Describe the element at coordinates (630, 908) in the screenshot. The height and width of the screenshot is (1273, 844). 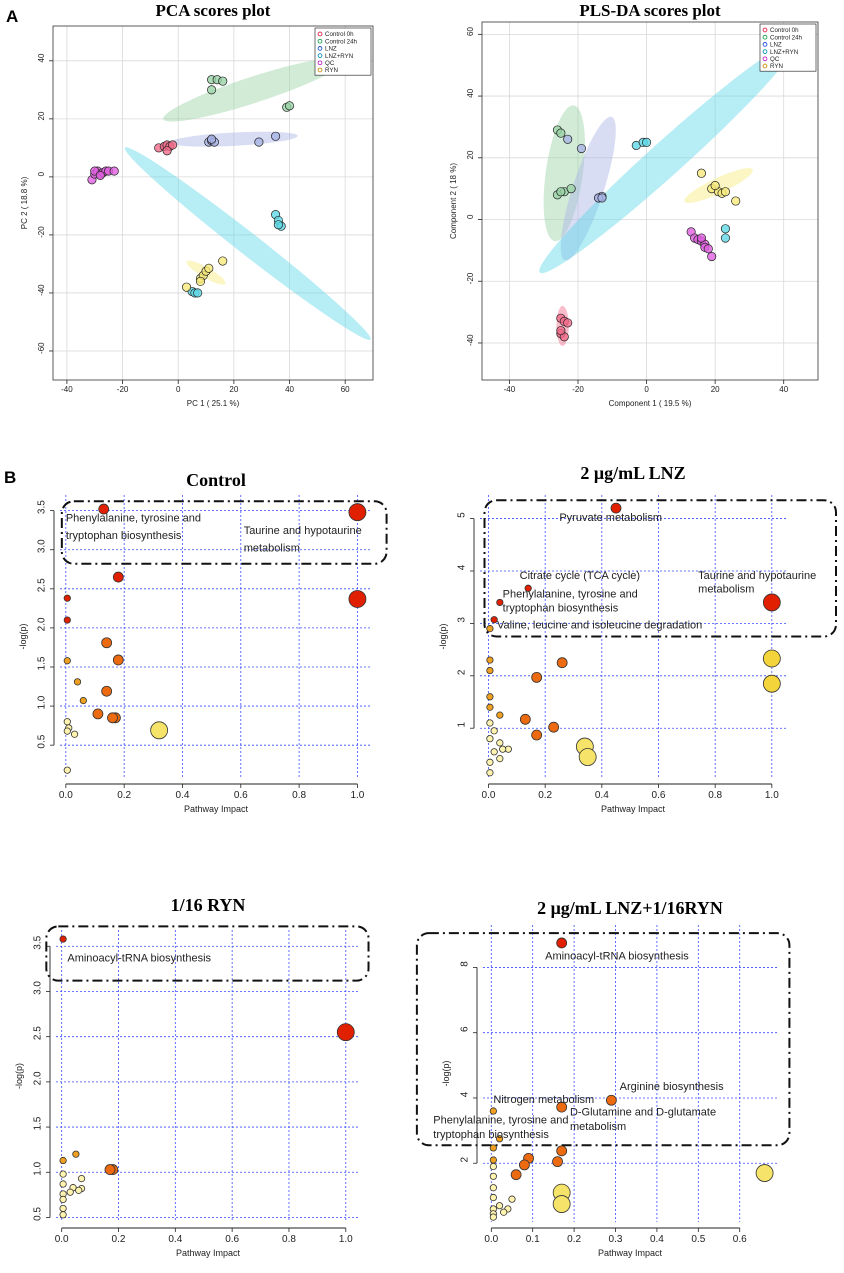
I see `chart-title: 2 μg/mL LNZ+1/16RYN` at that location.